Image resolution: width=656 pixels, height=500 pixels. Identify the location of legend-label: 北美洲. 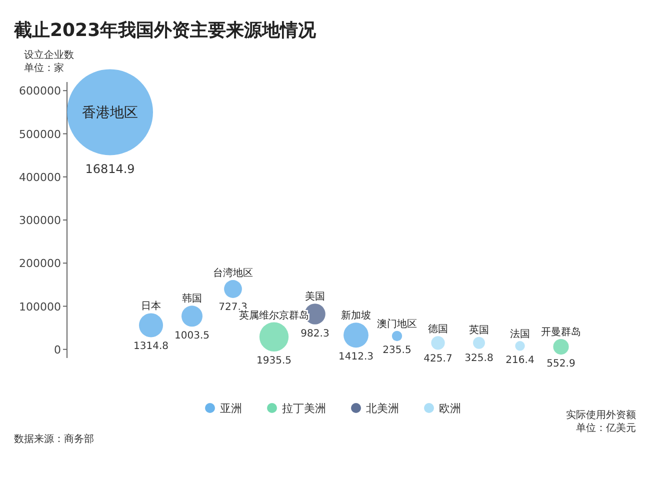
(382, 408).